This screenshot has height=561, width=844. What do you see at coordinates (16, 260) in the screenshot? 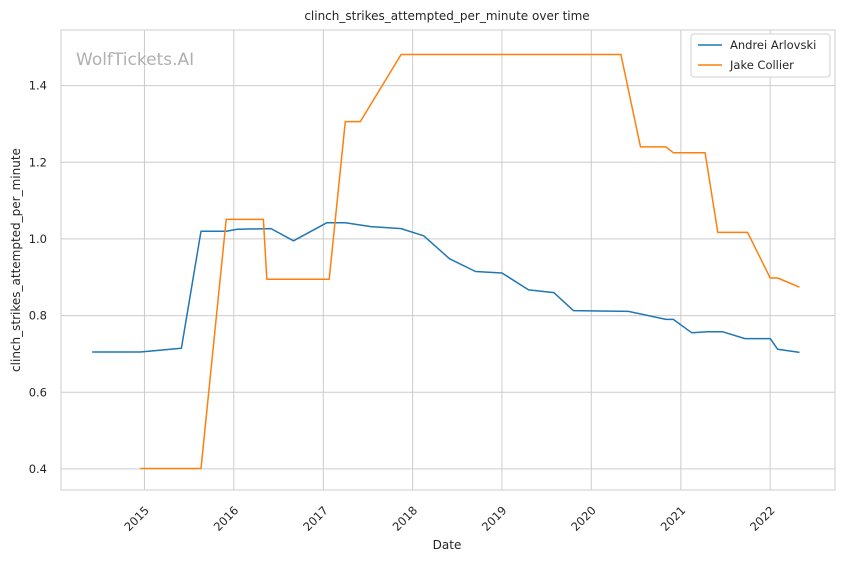
I see `y-axis-title: clinch_strikes_attempted_per_minute` at bounding box center [16, 260].